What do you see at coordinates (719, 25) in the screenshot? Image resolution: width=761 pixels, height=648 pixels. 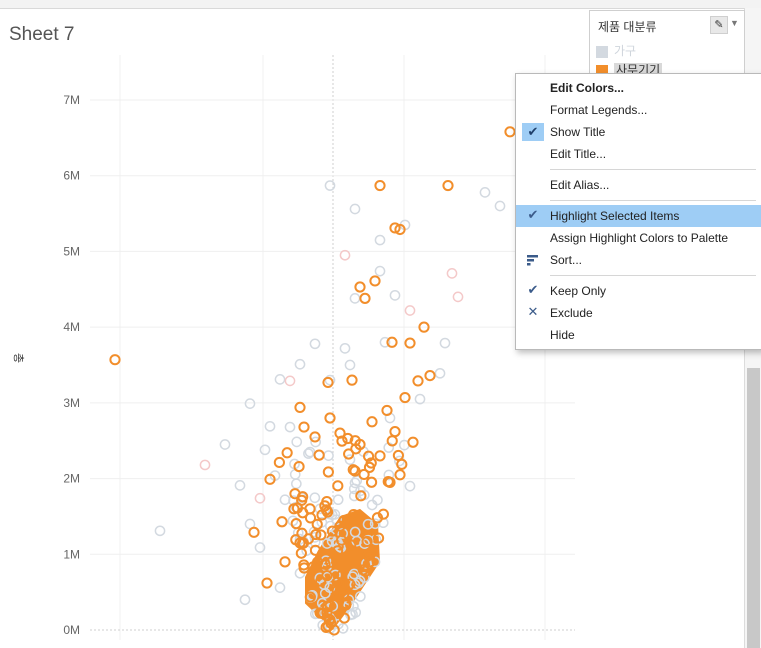 I see `pencil-icon: ✎` at bounding box center [719, 25].